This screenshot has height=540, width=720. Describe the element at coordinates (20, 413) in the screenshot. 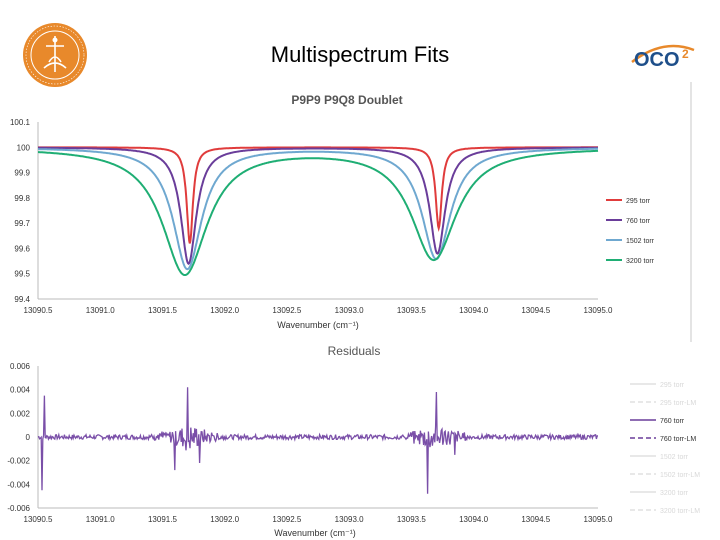

I see `residuals-y-tick-label: 0.002` at that location.